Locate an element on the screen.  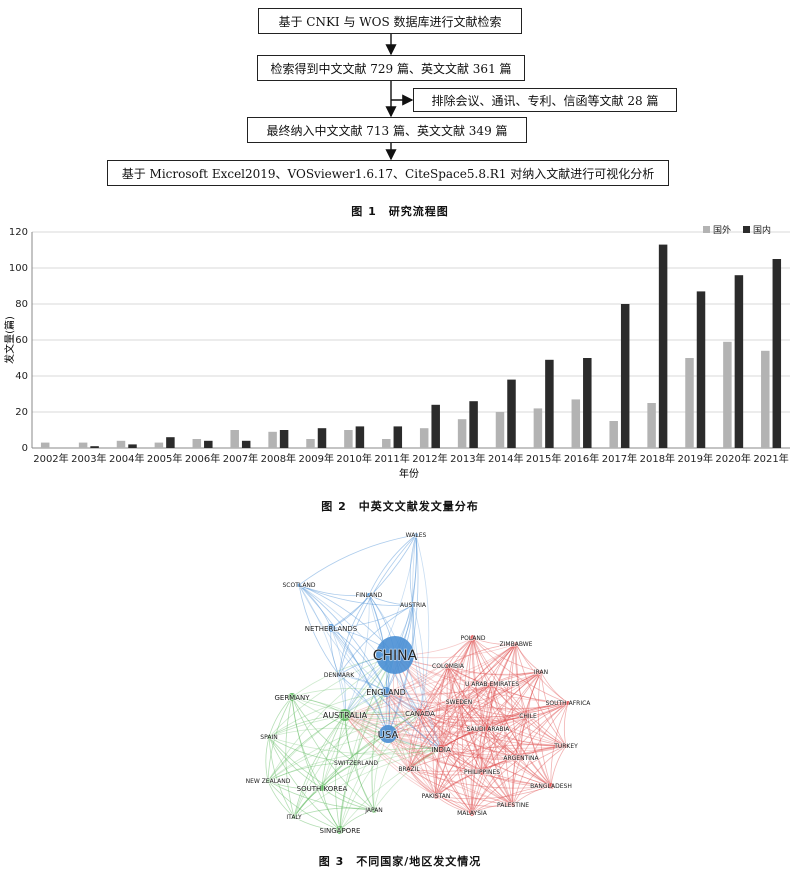
node-canada is located at coordinates (420, 713).